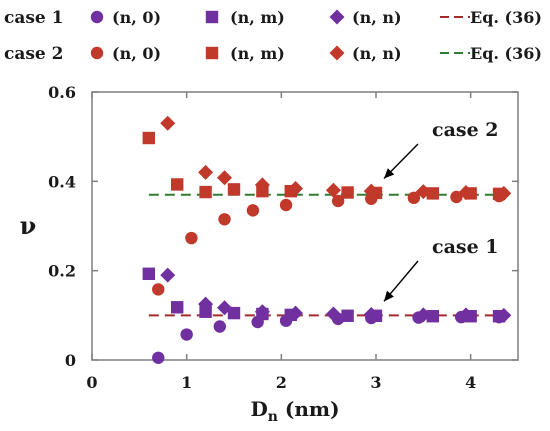 This screenshot has width=550, height=431. What do you see at coordinates (281, 382) in the screenshot?
I see `x-tick-label: 2` at bounding box center [281, 382].